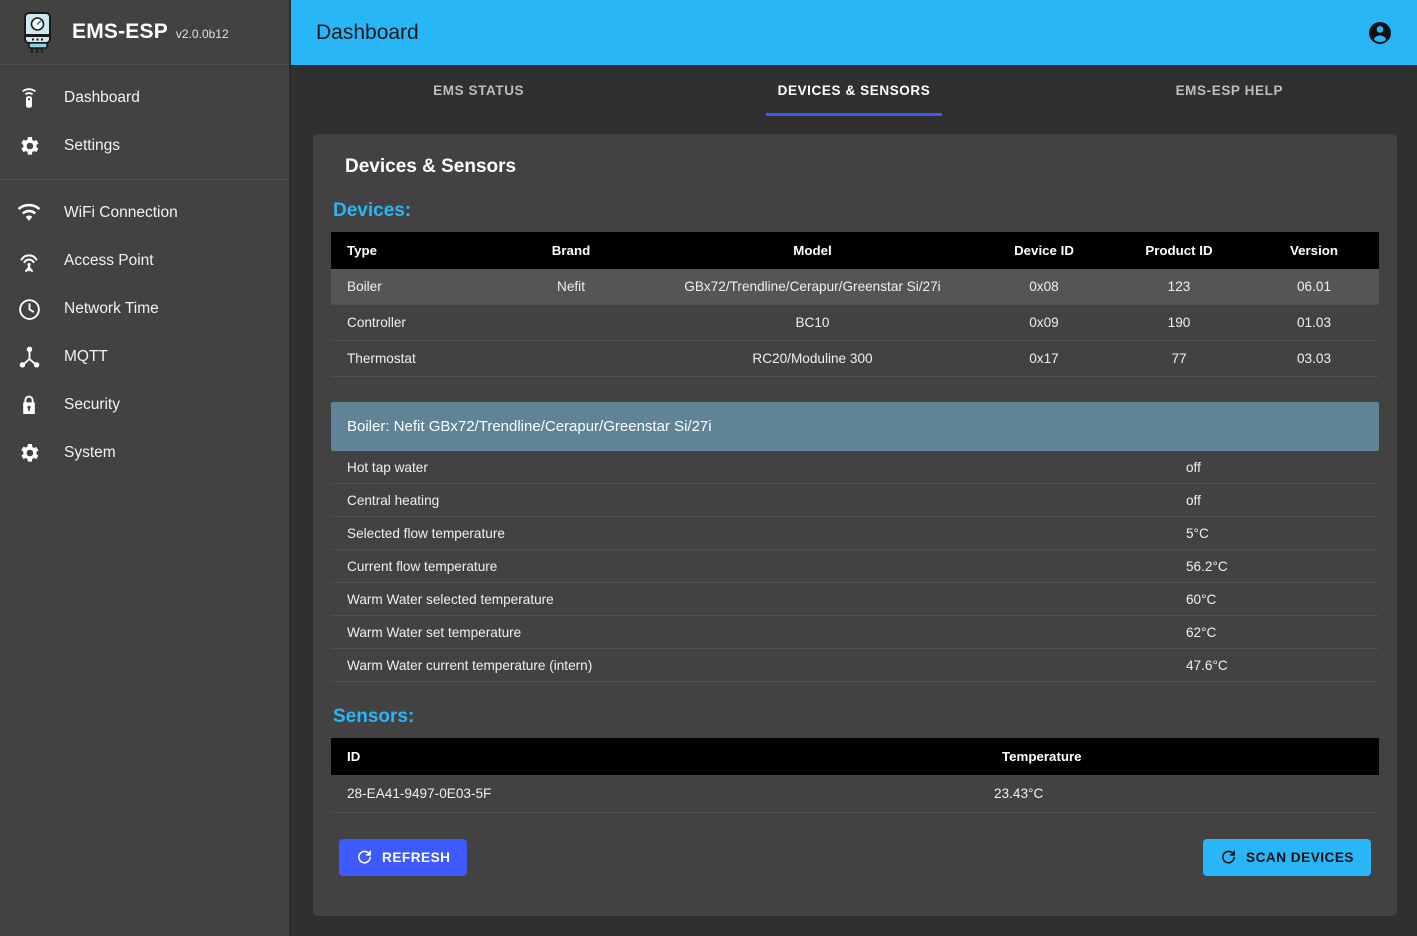 The height and width of the screenshot is (936, 1417). Describe the element at coordinates (92, 404) in the screenshot. I see `sidebar-item-label: Security` at that location.